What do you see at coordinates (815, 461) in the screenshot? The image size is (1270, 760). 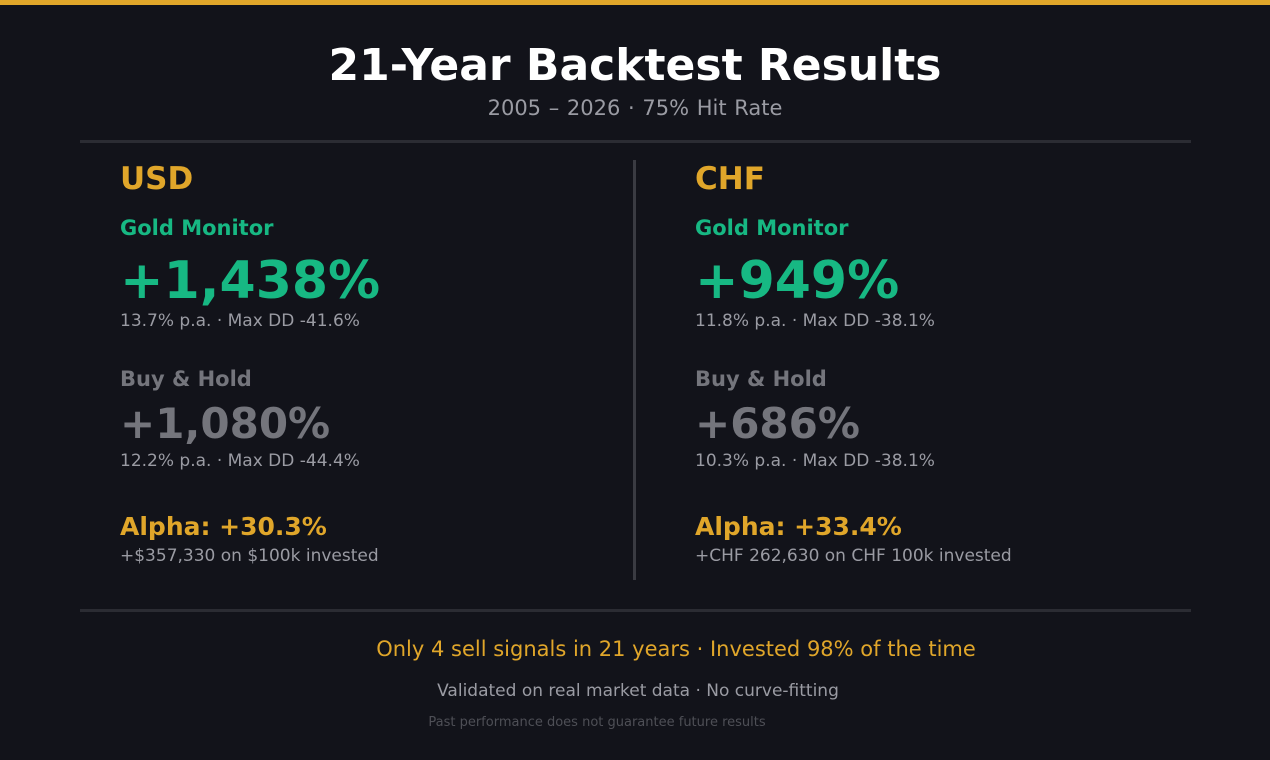 I see `buy-hold-stats: 10.3% p.a. · Max DD -38.1%` at bounding box center [815, 461].